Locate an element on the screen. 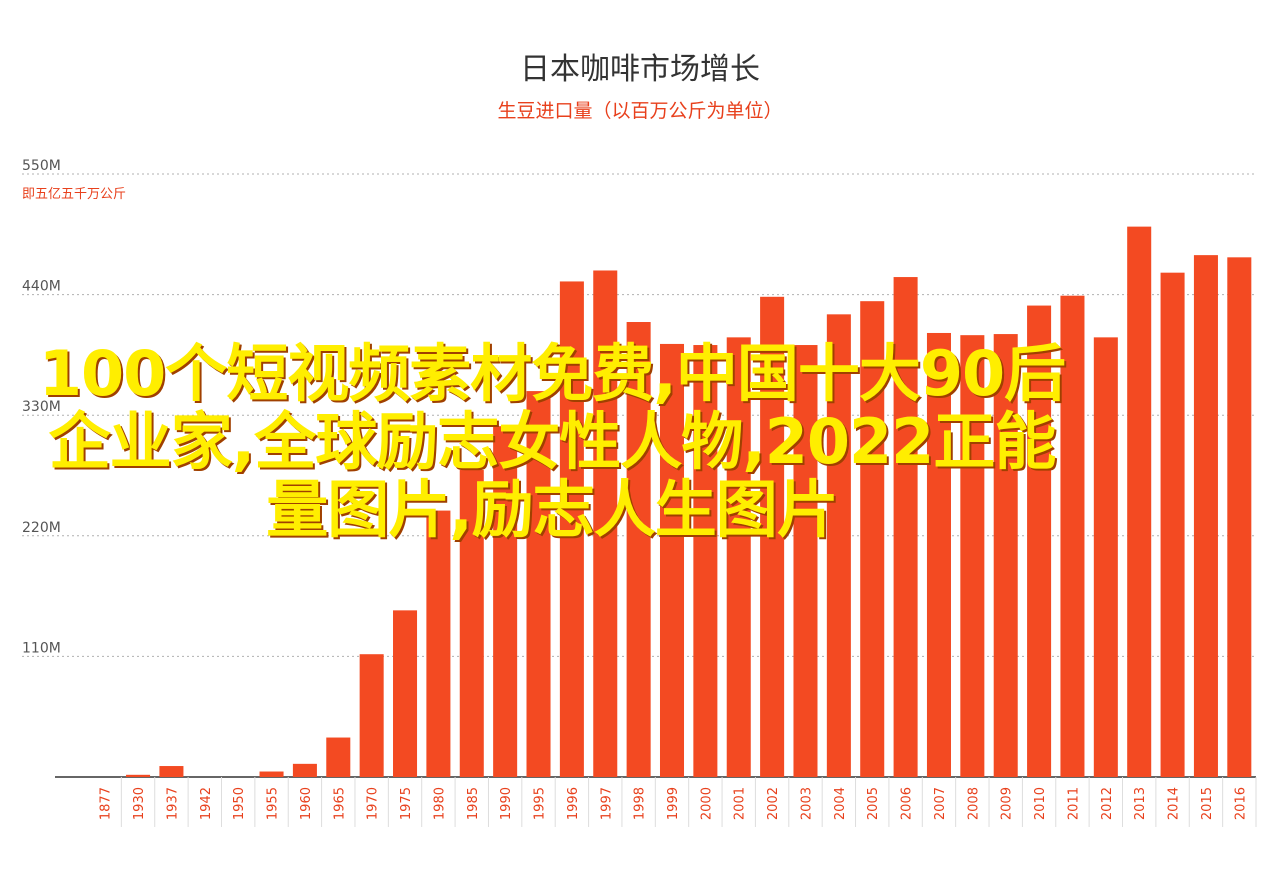 Image resolution: width=1280 pixels, height=872 pixels. x-tick-label: 2015 is located at coordinates (1207, 803).